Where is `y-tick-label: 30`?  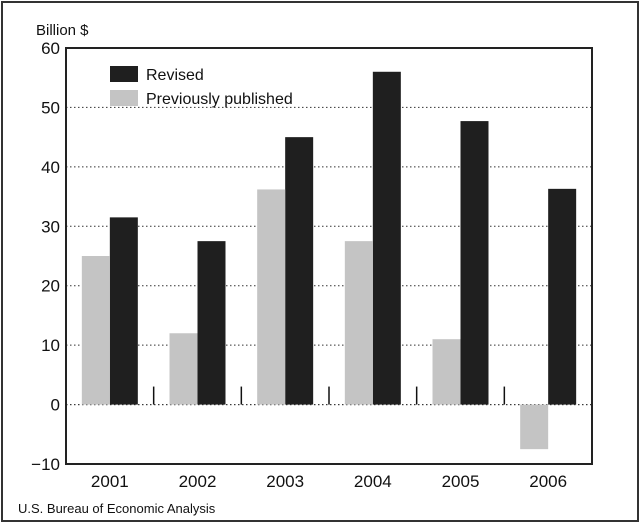 y-tick-label: 30 is located at coordinates (50, 226).